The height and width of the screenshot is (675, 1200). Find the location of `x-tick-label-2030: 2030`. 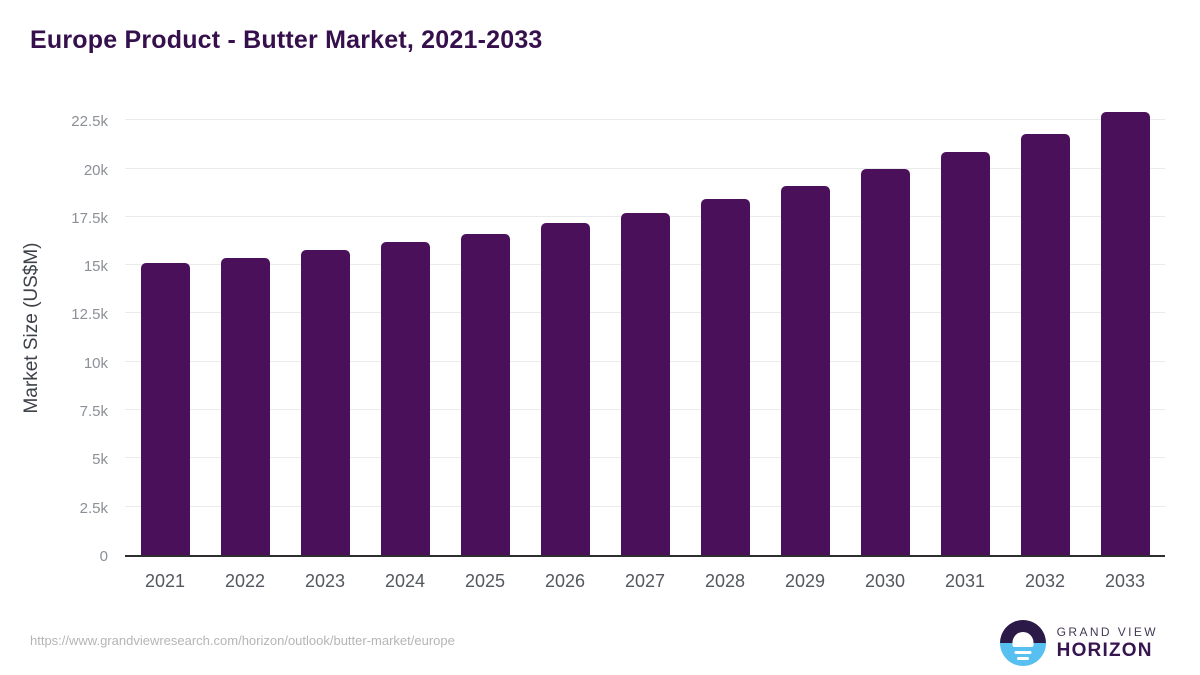

x-tick-label-2030: 2030 is located at coordinates (885, 581).